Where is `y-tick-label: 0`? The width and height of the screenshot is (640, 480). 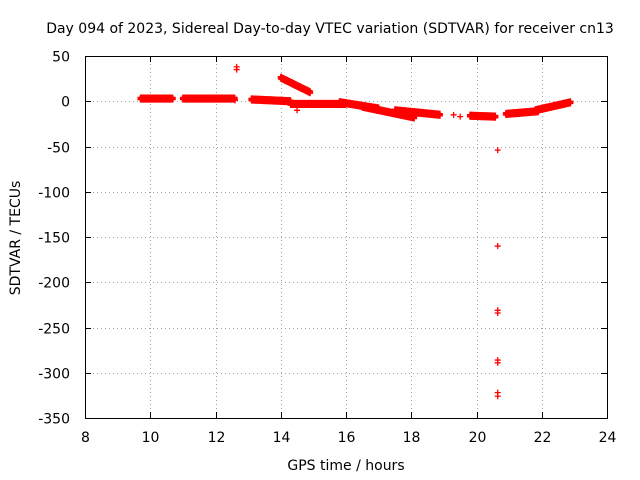
y-tick-label: 0 is located at coordinates (65, 103).